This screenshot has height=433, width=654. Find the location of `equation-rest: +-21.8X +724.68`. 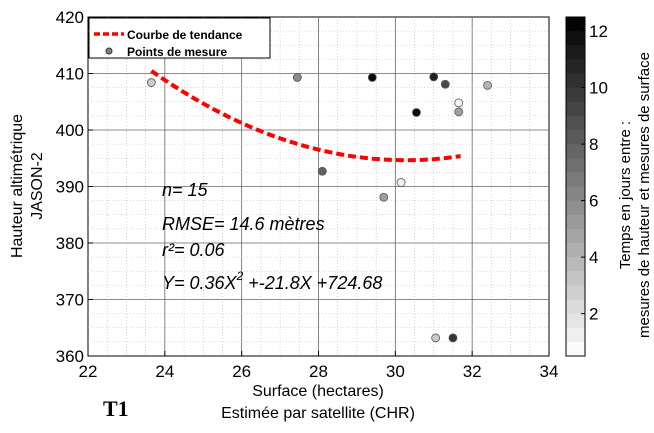

equation-rest: +-21.8X +724.68 is located at coordinates (312, 283).